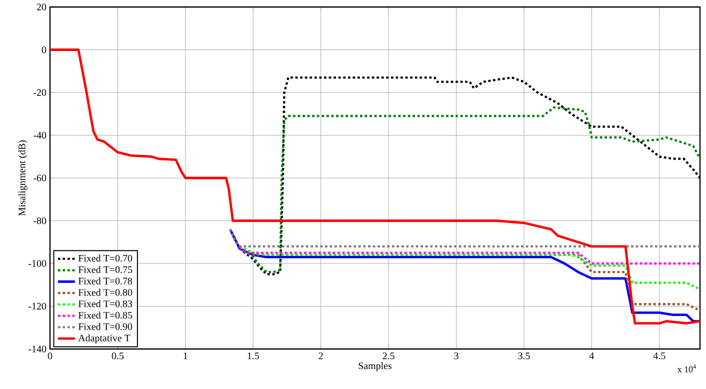 The width and height of the screenshot is (706, 389). I want to click on y-tick-label: 20, so click(41, 7).